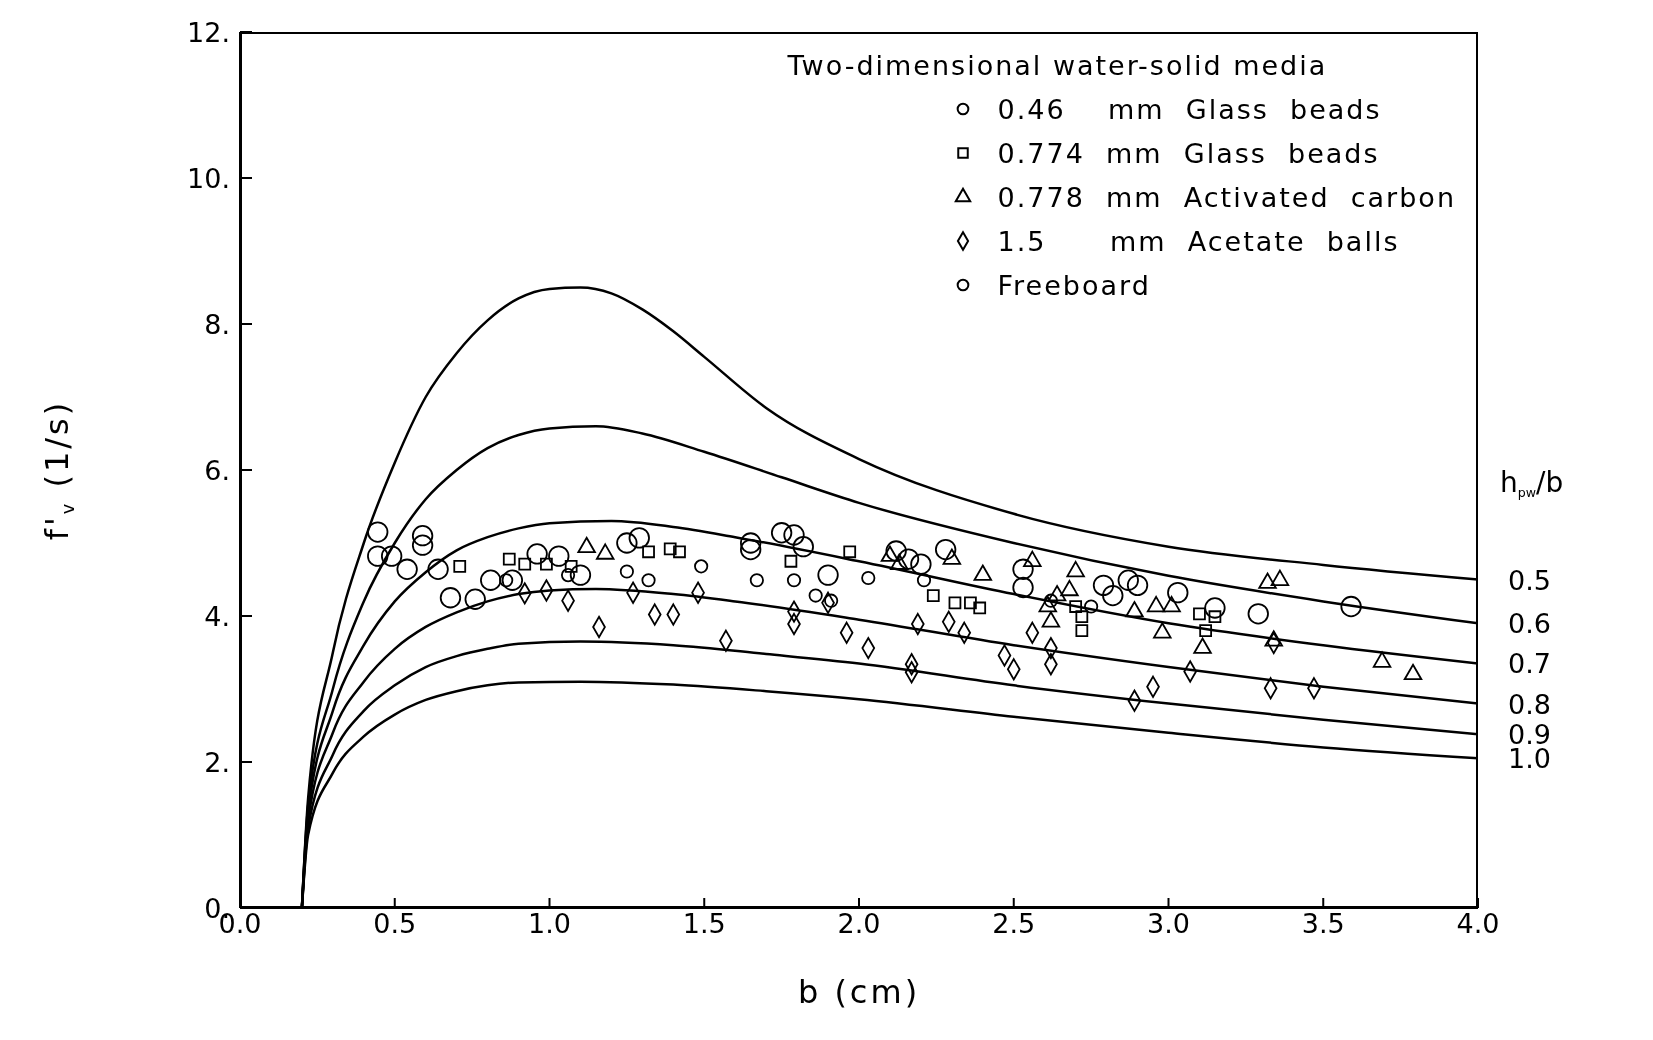  I want to click on legend-label: 0.46 mm Glass beads, so click(1189, 109).